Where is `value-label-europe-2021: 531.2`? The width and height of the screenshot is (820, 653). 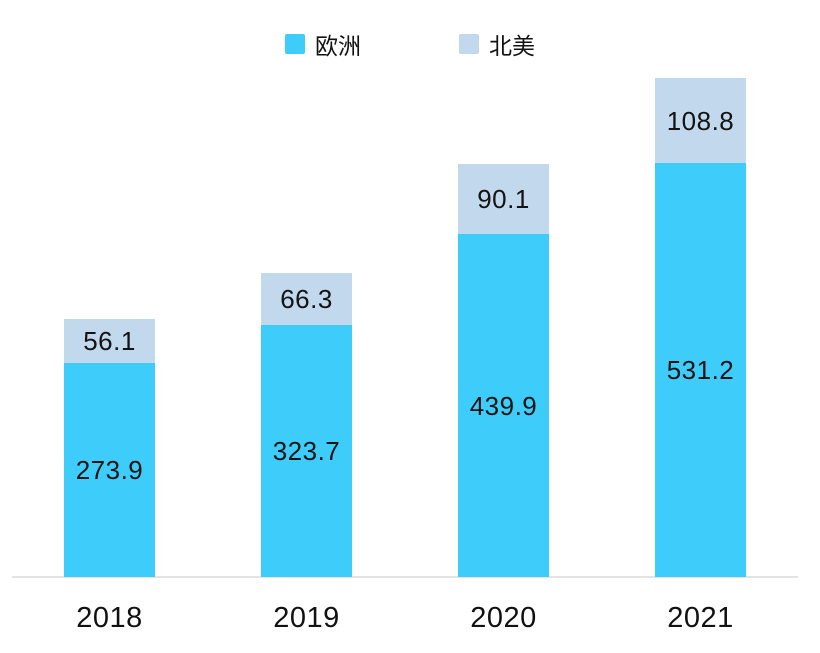
value-label-europe-2021: 531.2 is located at coordinates (700, 370).